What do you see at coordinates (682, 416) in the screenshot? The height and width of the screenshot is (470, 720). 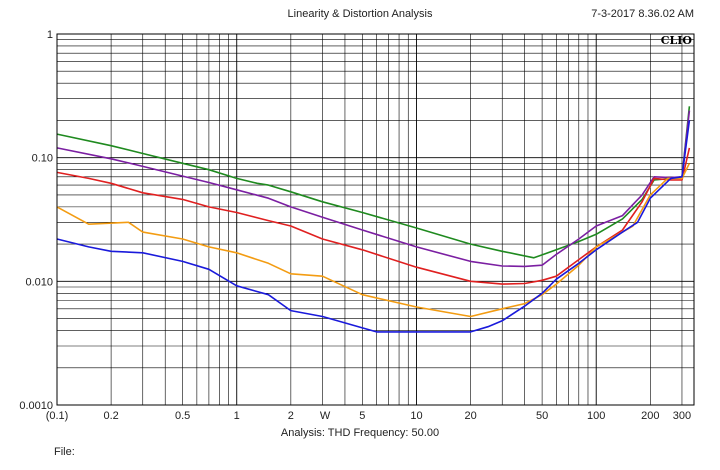 I see `x-tick-label: 300` at bounding box center [682, 416].